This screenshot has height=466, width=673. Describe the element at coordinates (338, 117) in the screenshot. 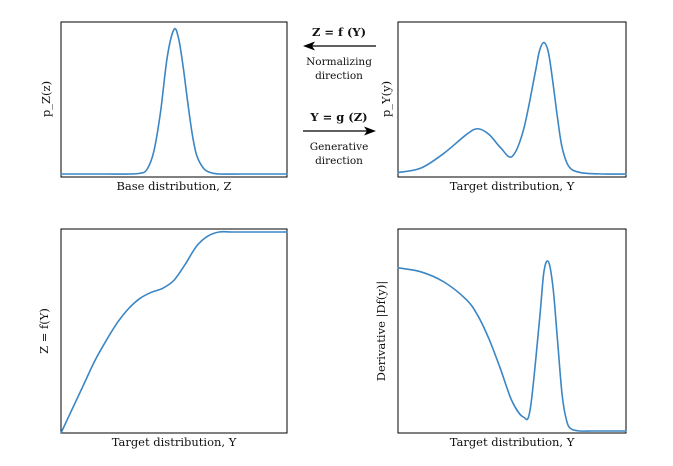

I see `generative-formula: Y = g (Z)` at that location.